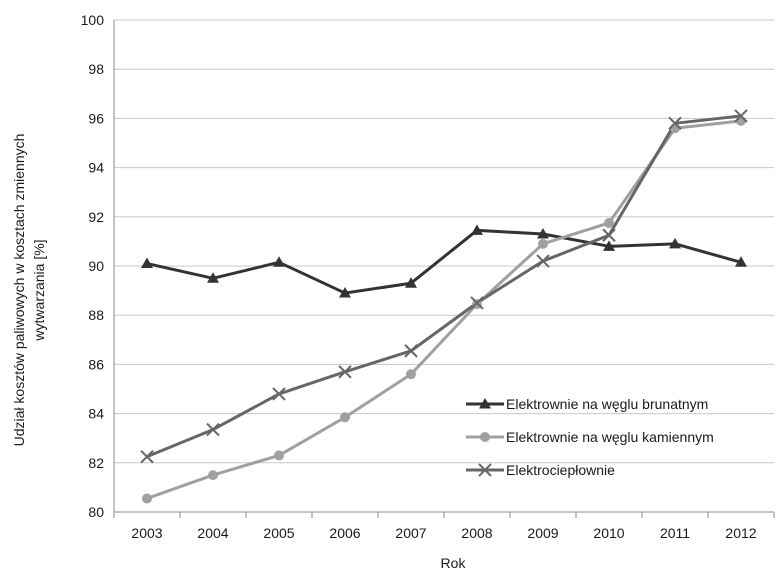 This screenshot has height=572, width=781. I want to click on data-point-s2-2004-stroke-b, so click(213, 429).